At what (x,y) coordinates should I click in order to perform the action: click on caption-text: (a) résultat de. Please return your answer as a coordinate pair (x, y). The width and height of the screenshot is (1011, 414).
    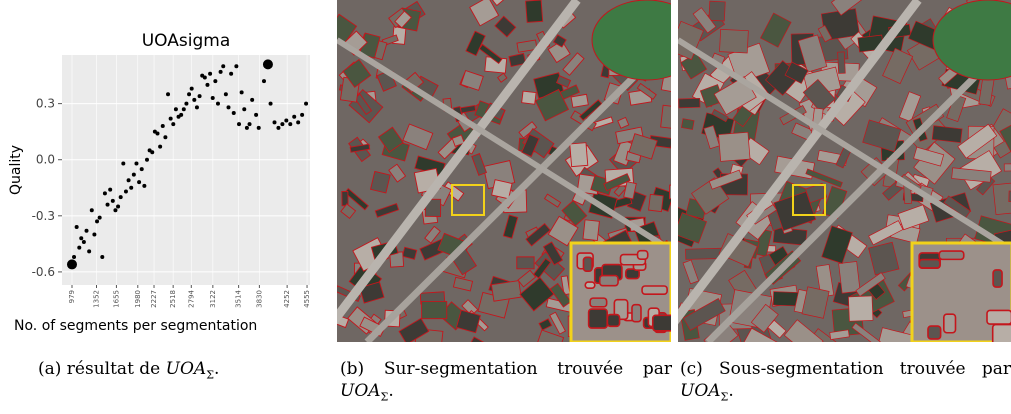
    Looking at the image, I should click on (99, 369).